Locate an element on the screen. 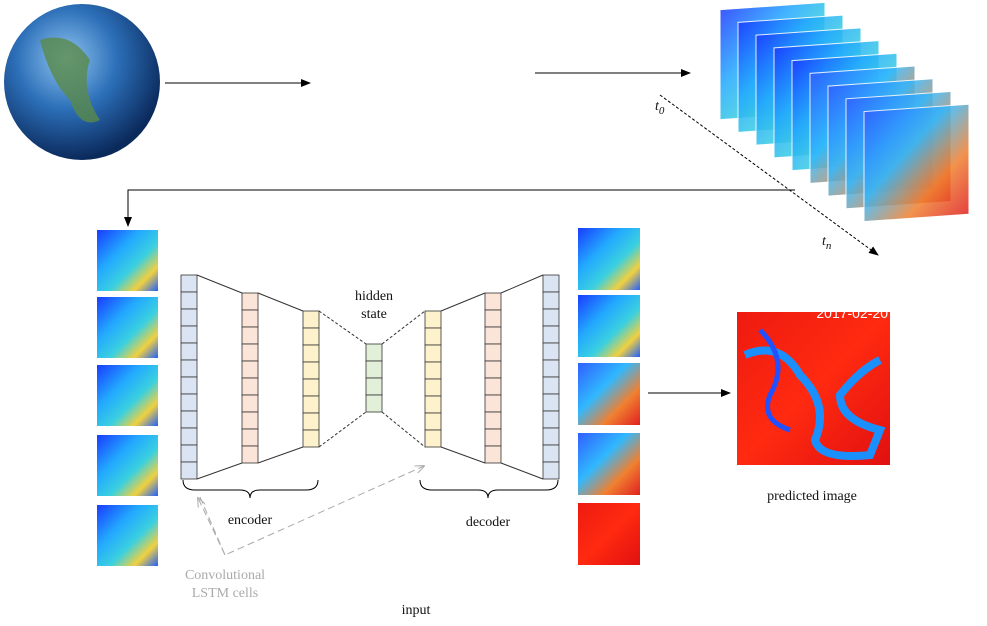 The image size is (987, 626). input-label: input is located at coordinates (416, 610).